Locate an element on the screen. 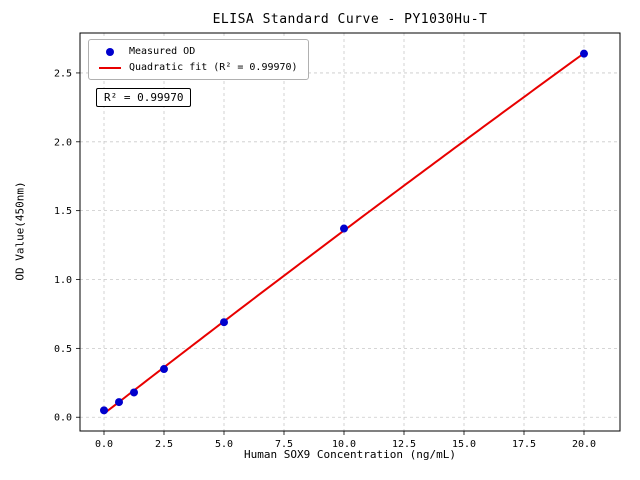 This screenshot has height=480, width=640. x-tick-label: 20.0 is located at coordinates (584, 444).